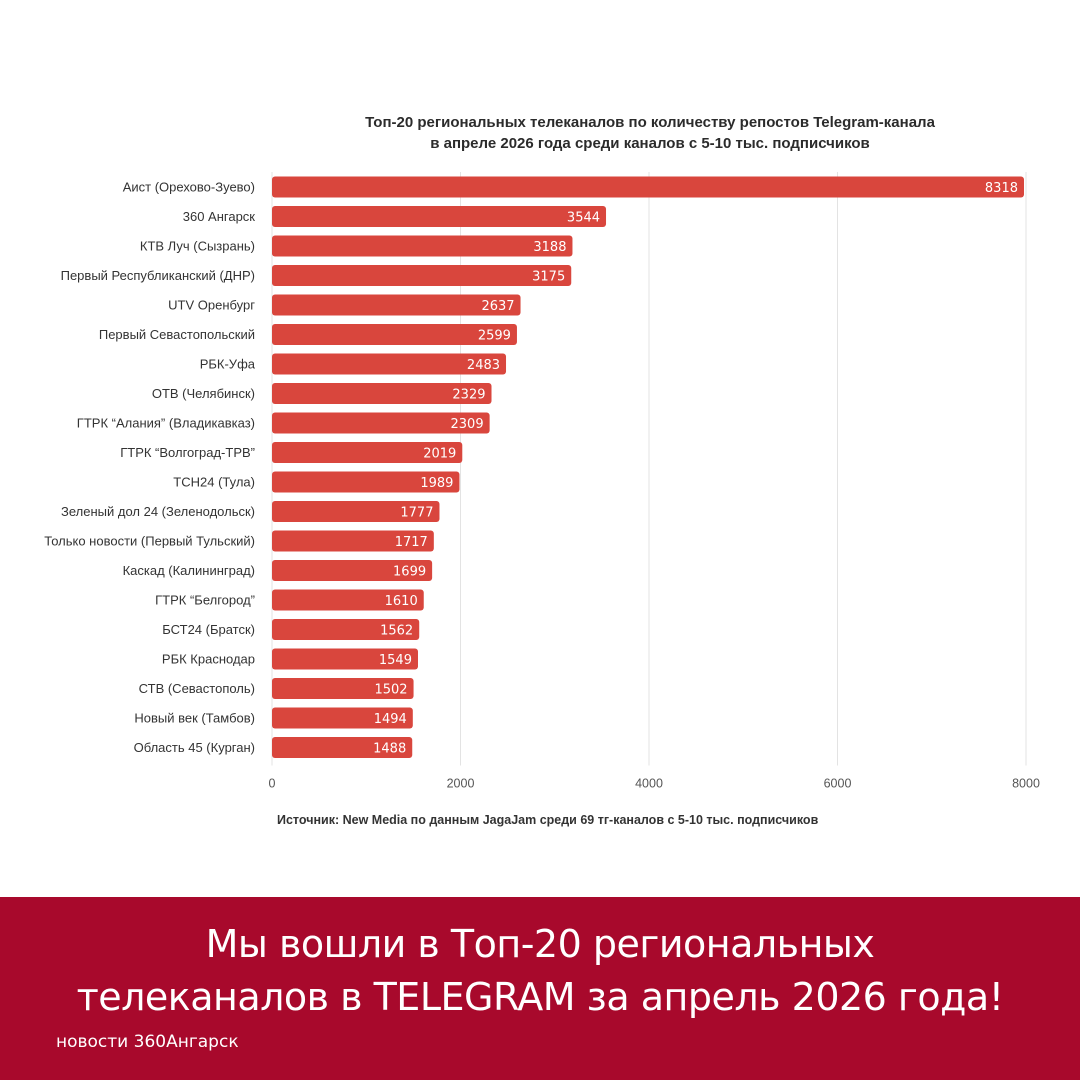 Image resolution: width=1080 pixels, height=1080 pixels. What do you see at coordinates (468, 395) in the screenshot?
I see `bar-value-label: 2329` at bounding box center [468, 395].